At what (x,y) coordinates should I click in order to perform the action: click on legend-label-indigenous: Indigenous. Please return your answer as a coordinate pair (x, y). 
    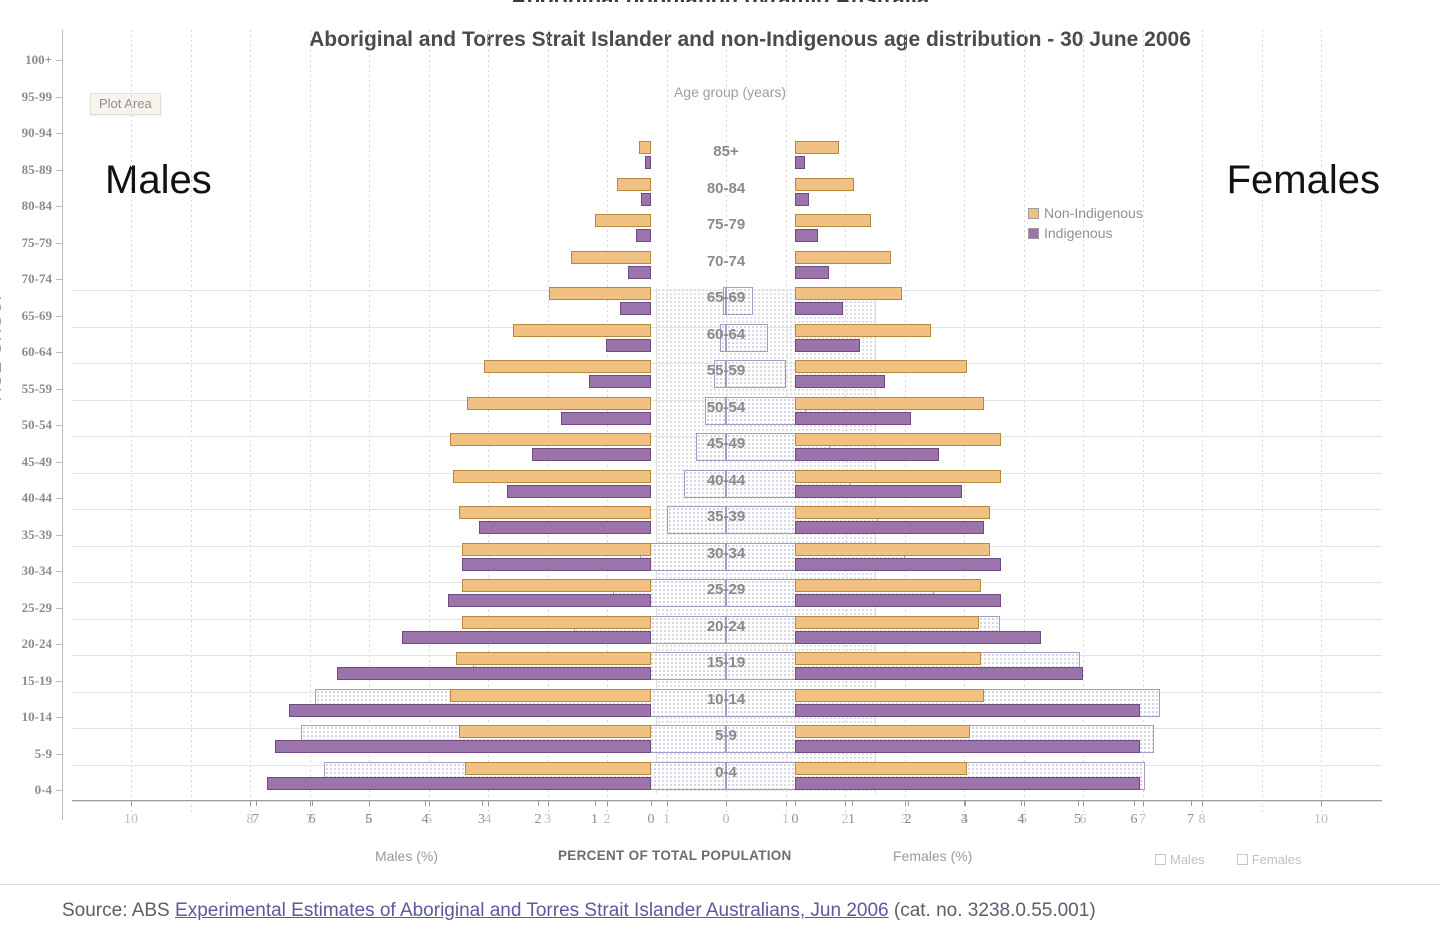
    Looking at the image, I should click on (1078, 233).